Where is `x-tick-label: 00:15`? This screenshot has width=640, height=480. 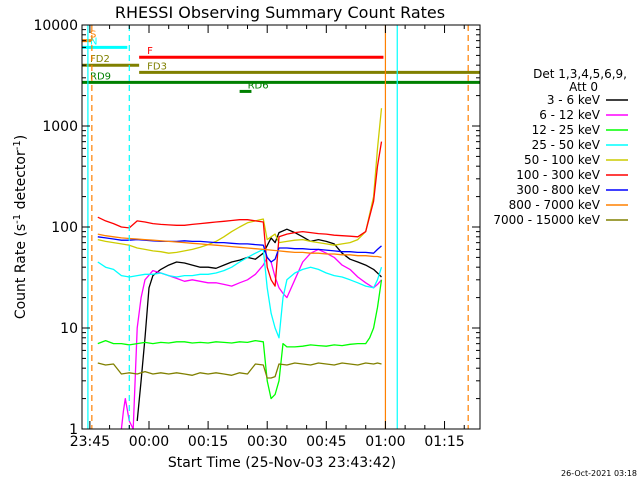
x-tick-label: 00:15 is located at coordinates (208, 442).